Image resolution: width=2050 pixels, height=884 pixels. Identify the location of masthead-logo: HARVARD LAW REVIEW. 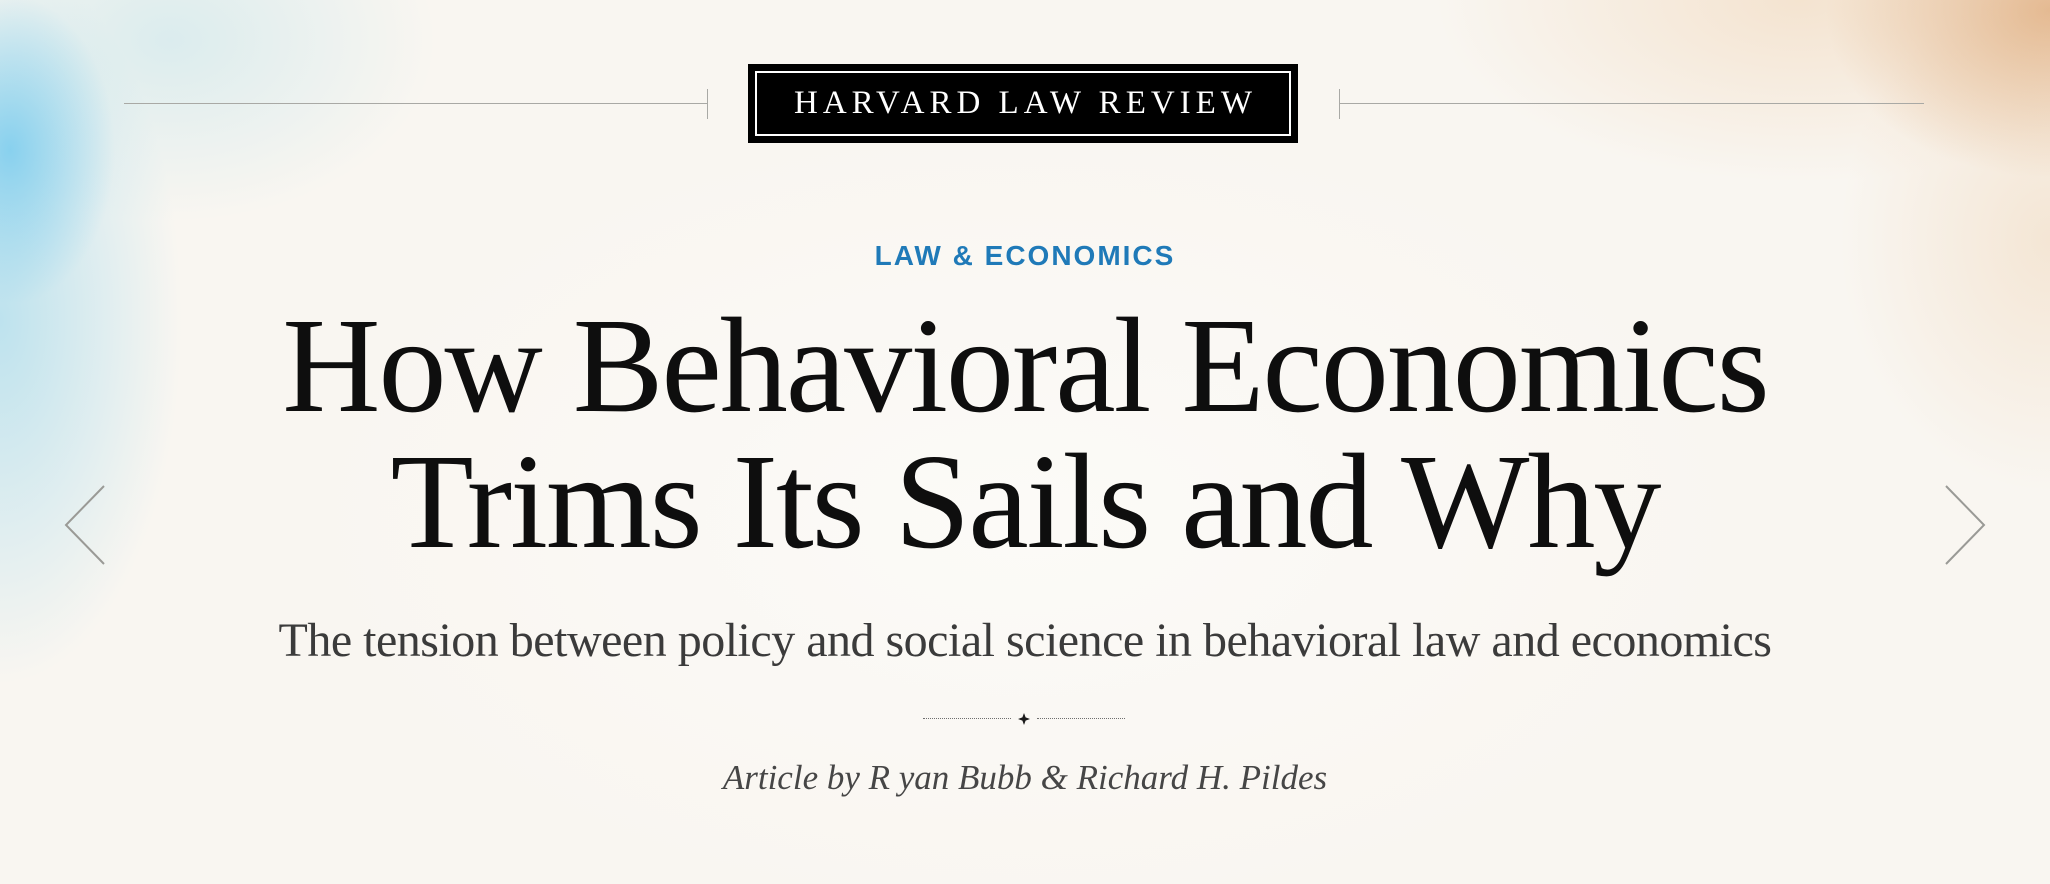
(1023, 103).